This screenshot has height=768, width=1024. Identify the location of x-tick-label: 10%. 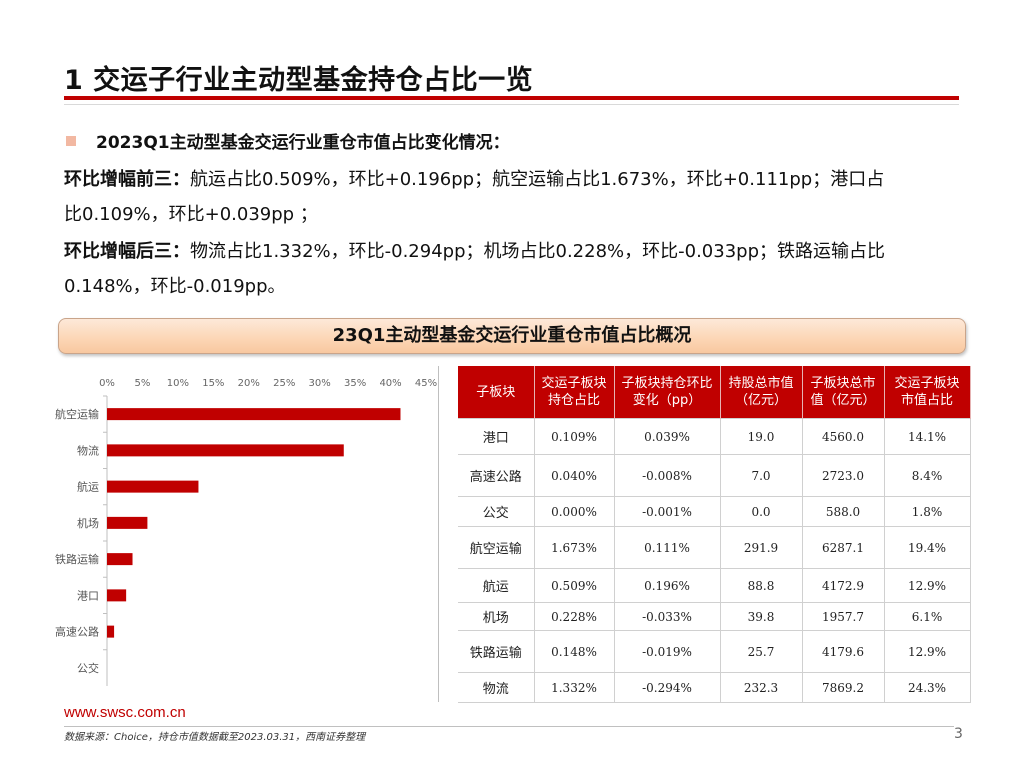
(178, 383).